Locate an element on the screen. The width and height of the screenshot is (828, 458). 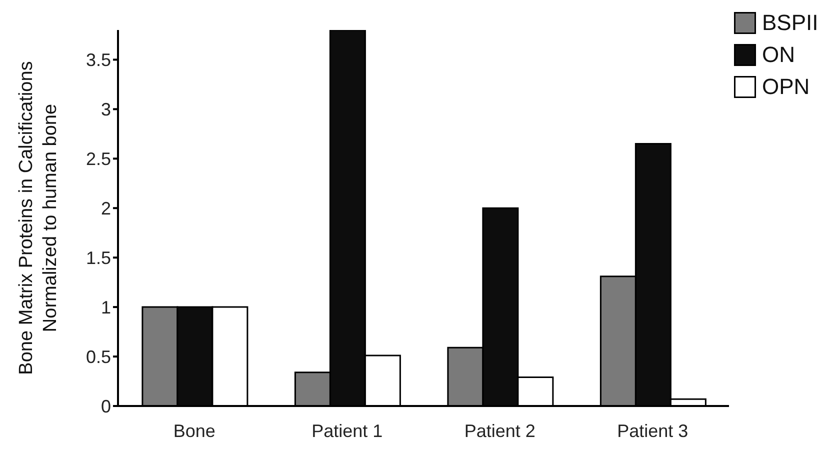
x-tick-label: Patient 3 is located at coordinates (652, 430).